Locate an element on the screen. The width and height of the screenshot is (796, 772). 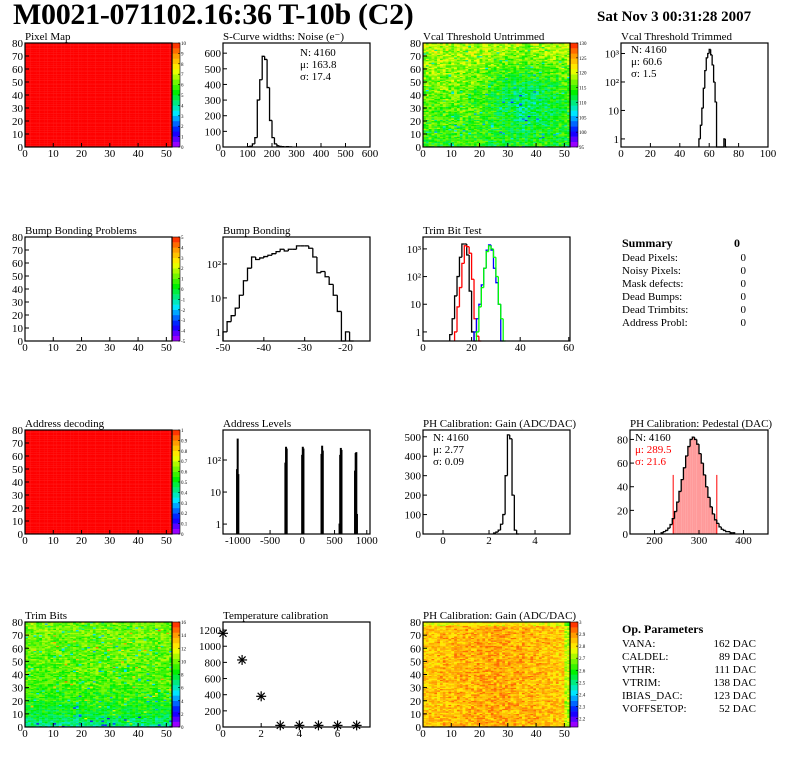
x-tick-label: 0 is located at coordinates (25, 154).